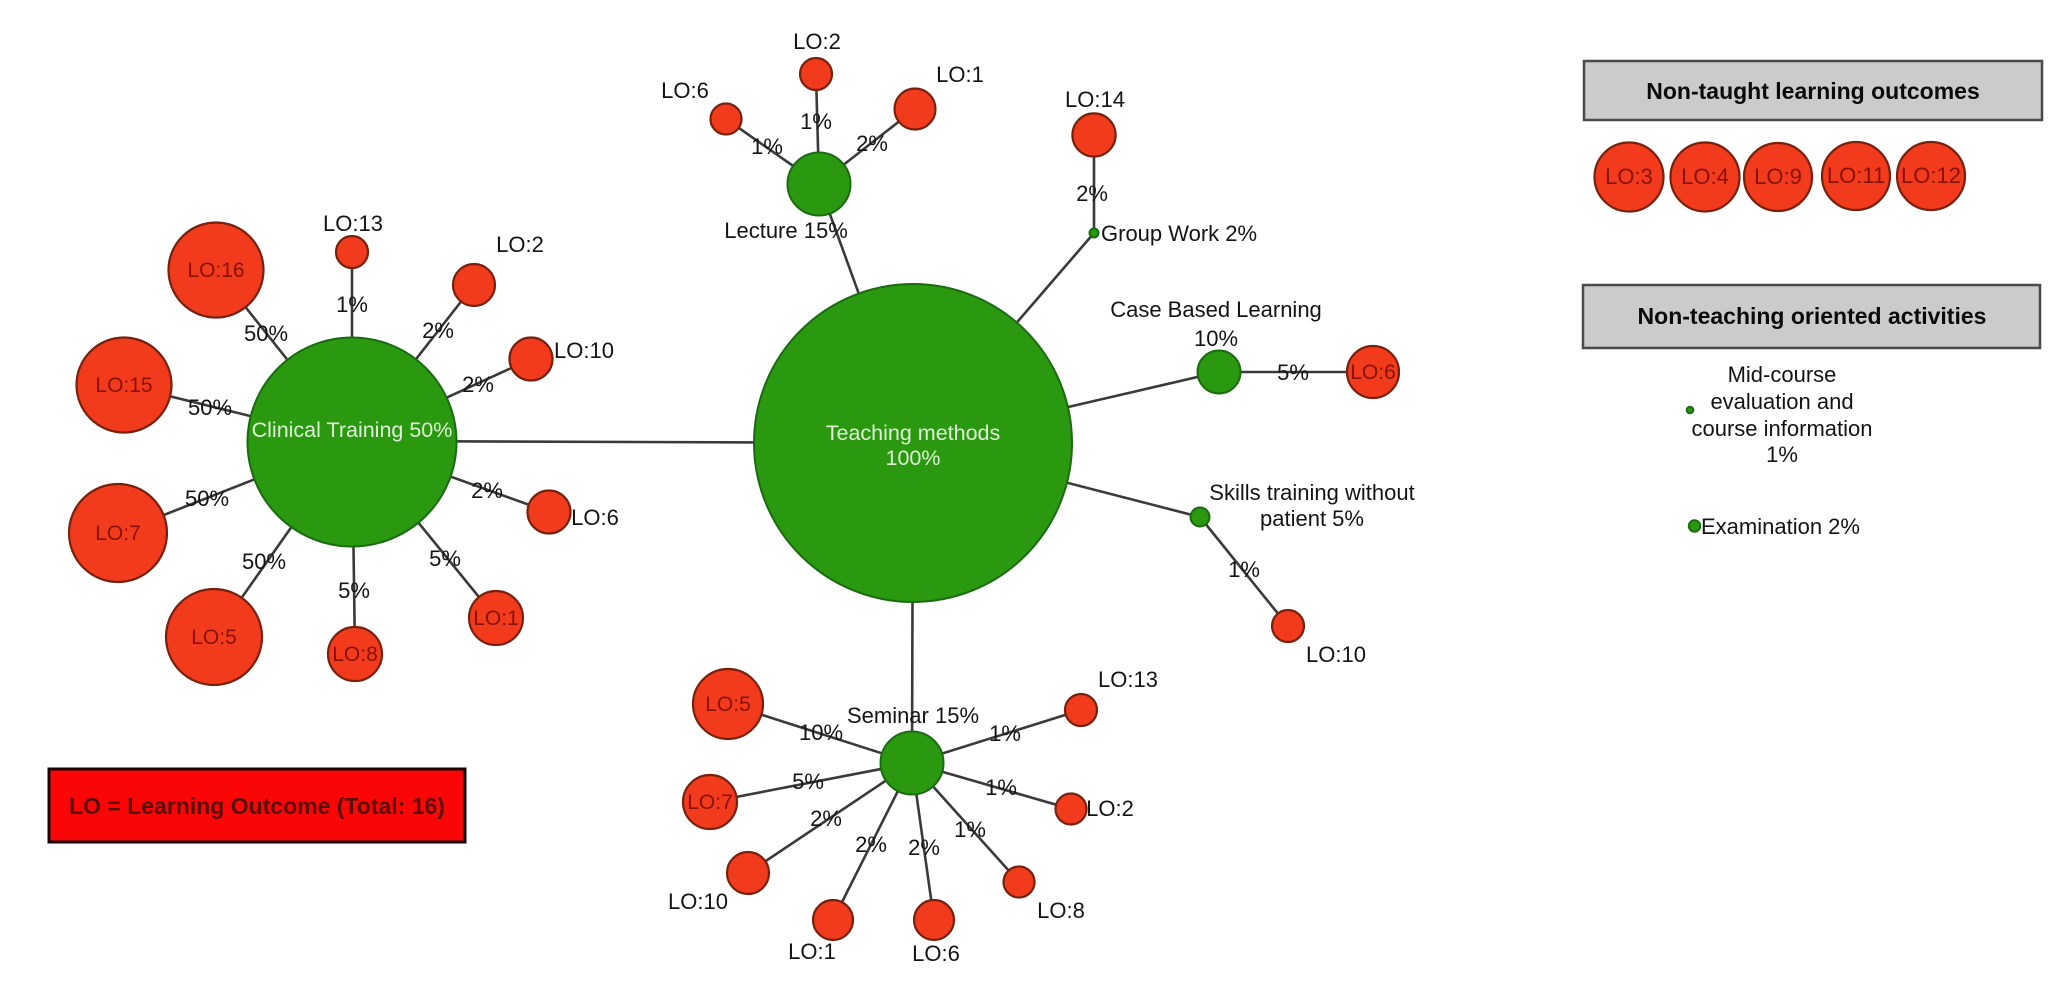 The image size is (2059, 1001). What do you see at coordinates (1778, 176) in the screenshot?
I see `svg-text: LO:9` at bounding box center [1778, 176].